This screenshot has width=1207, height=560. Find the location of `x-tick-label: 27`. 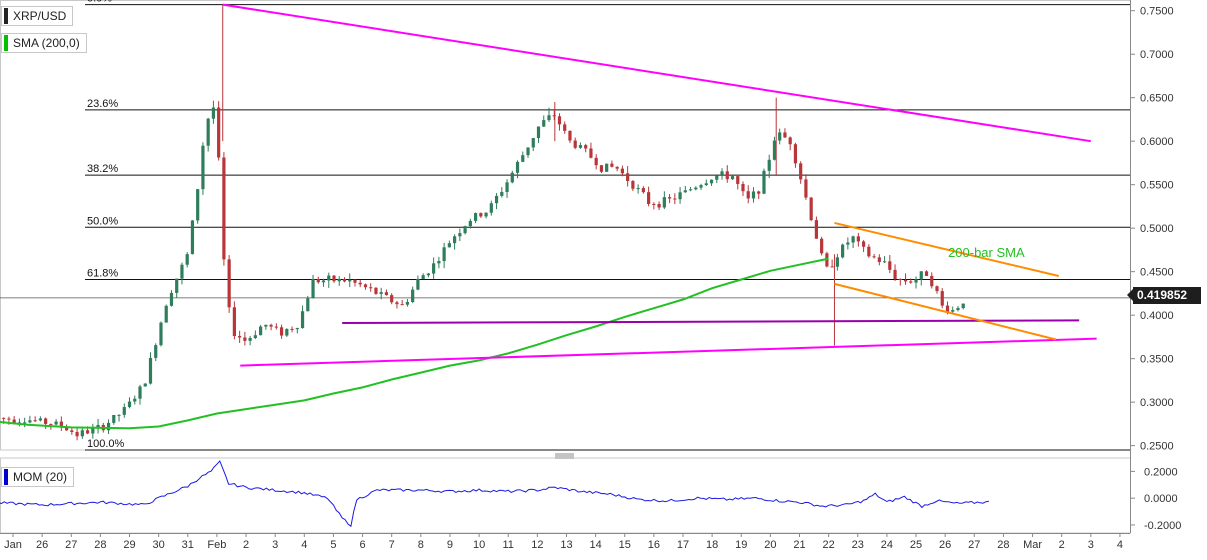

x-tick-label: 27 is located at coordinates (974, 545).